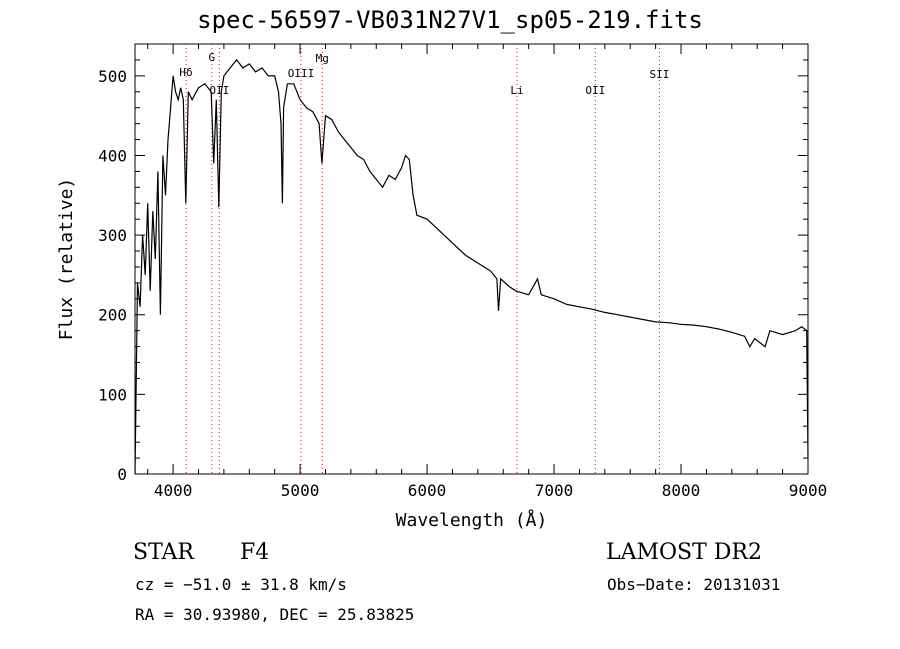 The height and width of the screenshot is (649, 900). I want to click on coordinates: RA = 30.93980, DEC = 25.83825, so click(275, 614).